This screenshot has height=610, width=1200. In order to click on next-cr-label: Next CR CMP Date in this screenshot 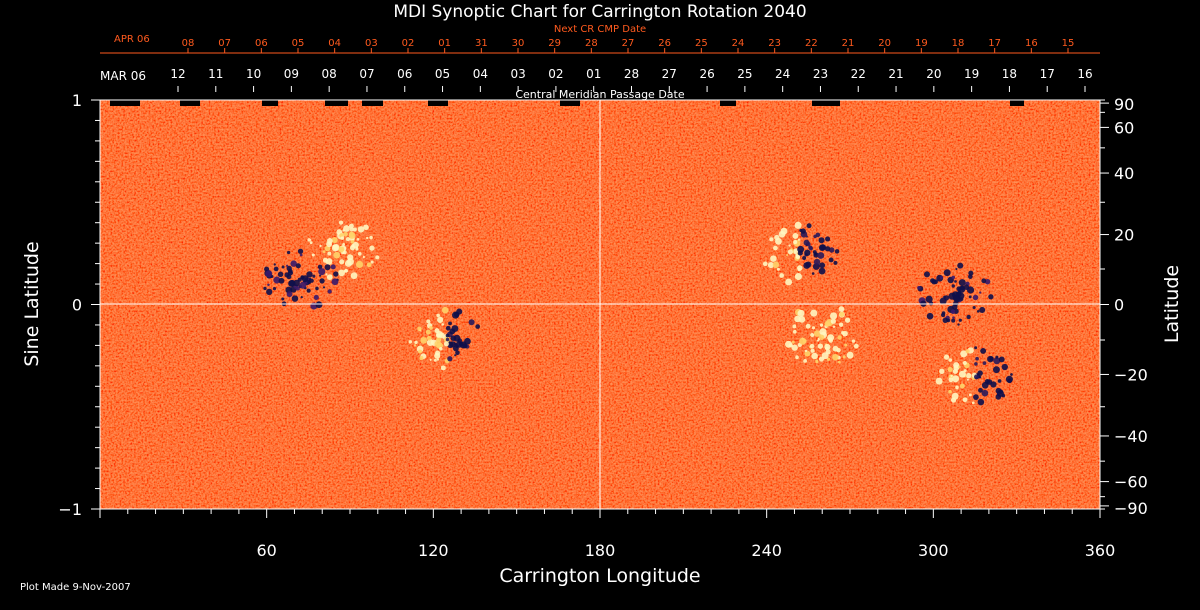, I will do `click(600, 29)`.